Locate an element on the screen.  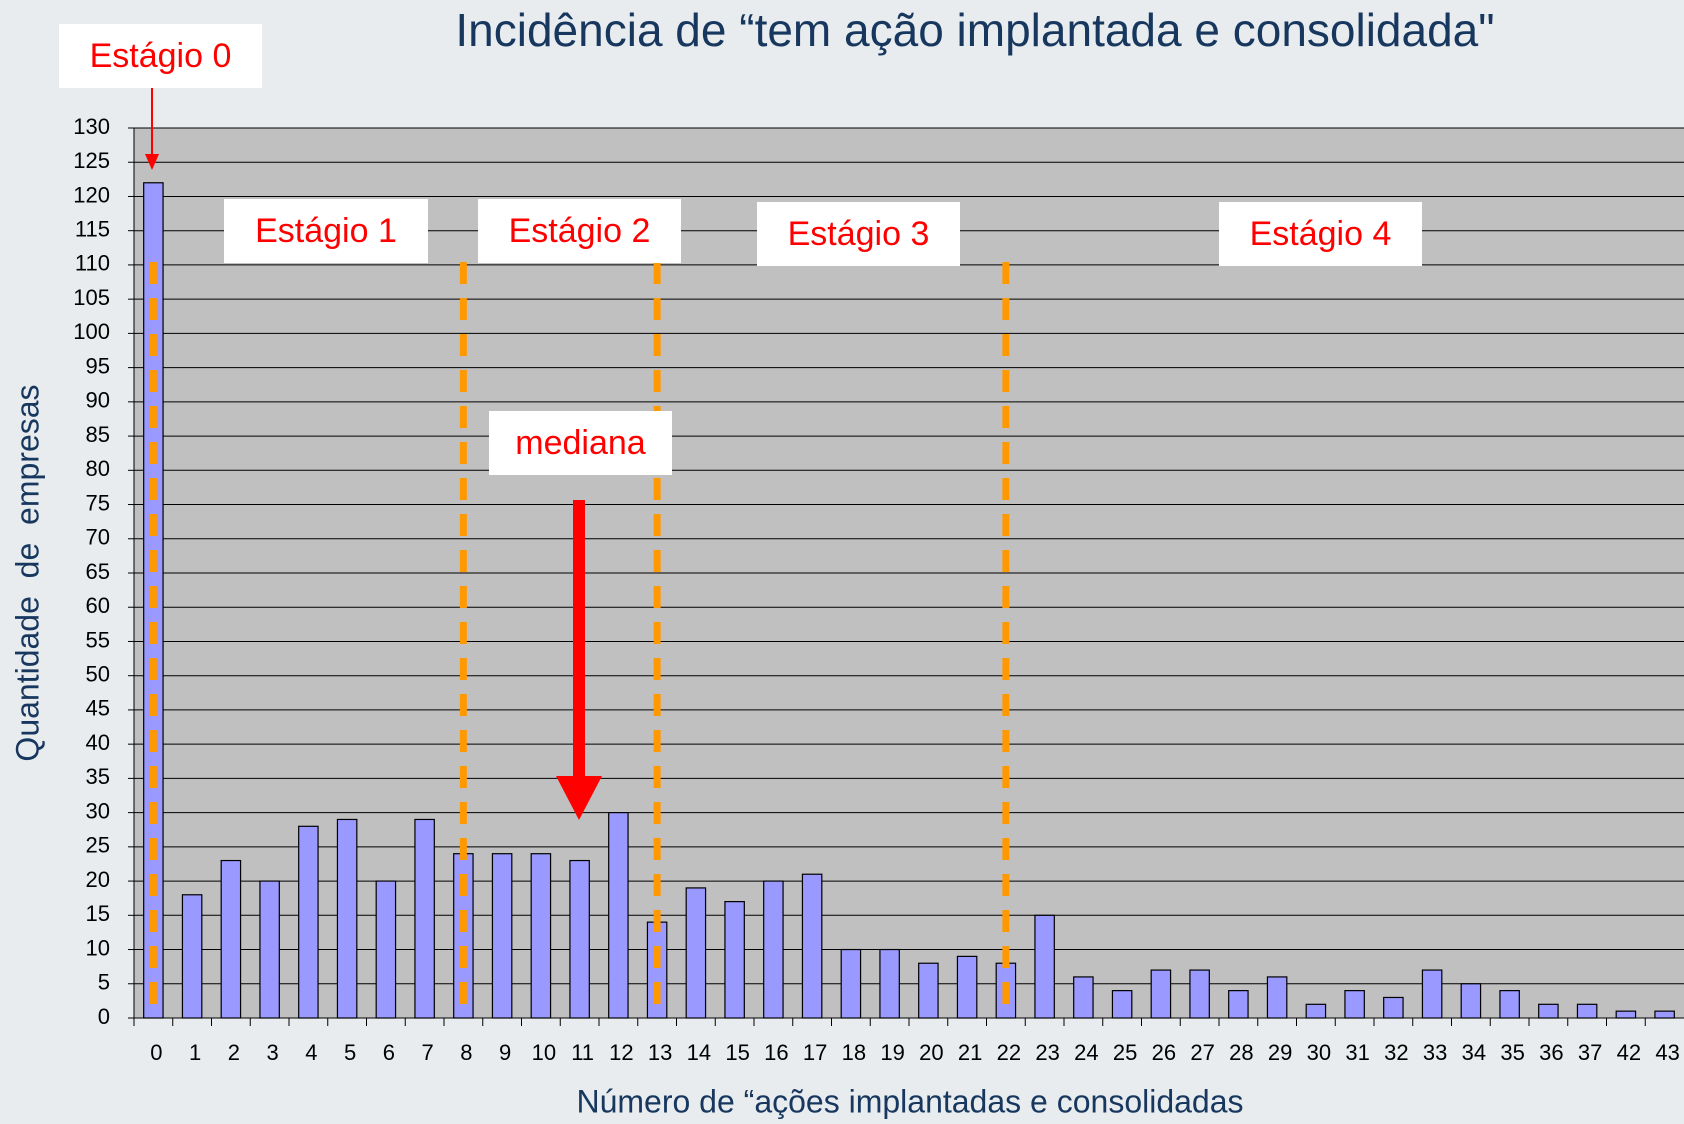
y-tick-label: 60 is located at coordinates (98, 605).